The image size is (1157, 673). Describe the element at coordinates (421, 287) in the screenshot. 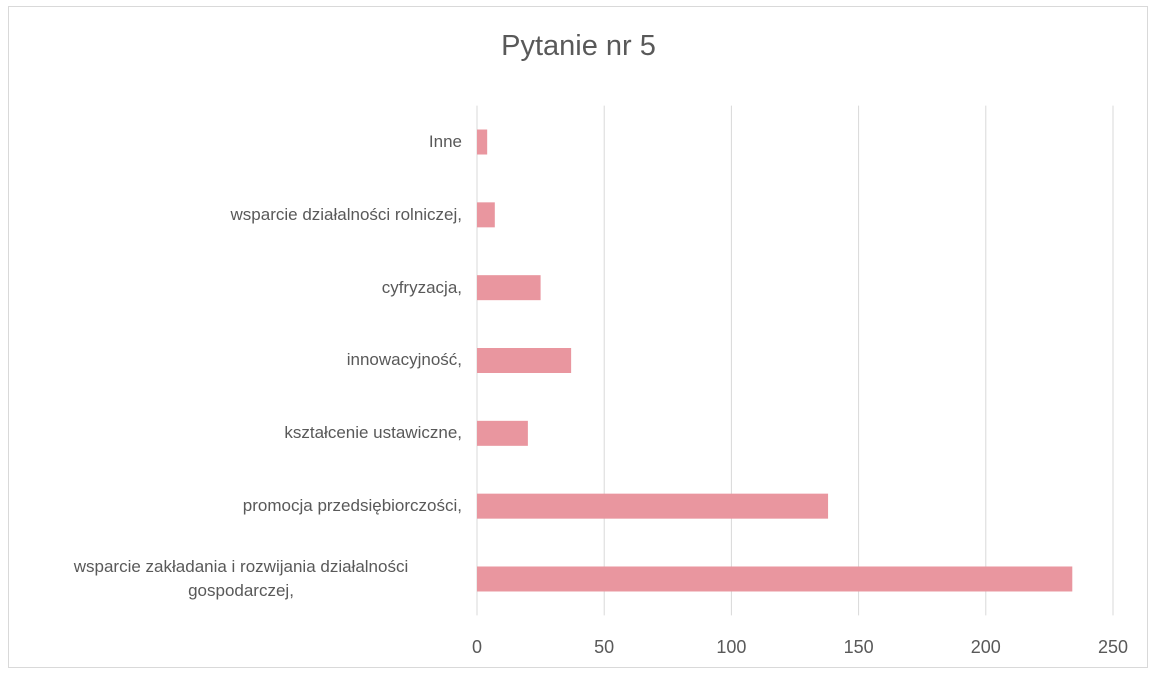

I see `y-tick-text: cyfryzacja,` at that location.